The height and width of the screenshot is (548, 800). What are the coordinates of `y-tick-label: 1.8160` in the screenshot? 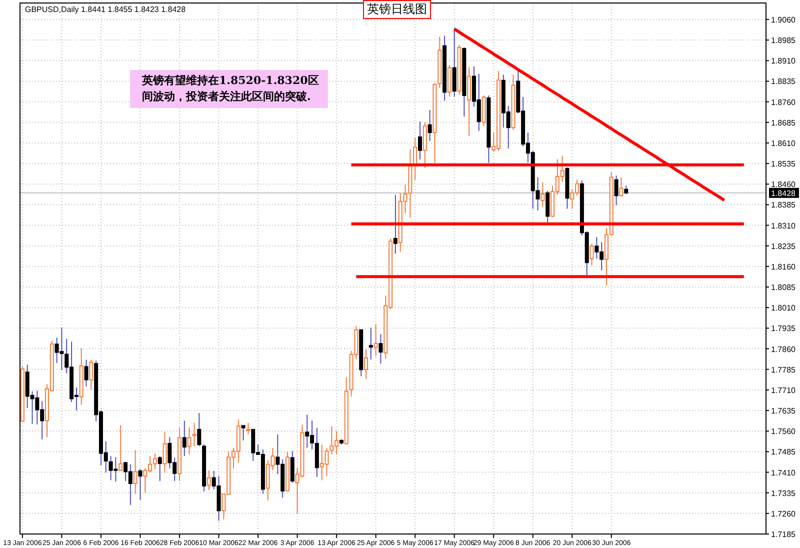 It's located at (783, 267).